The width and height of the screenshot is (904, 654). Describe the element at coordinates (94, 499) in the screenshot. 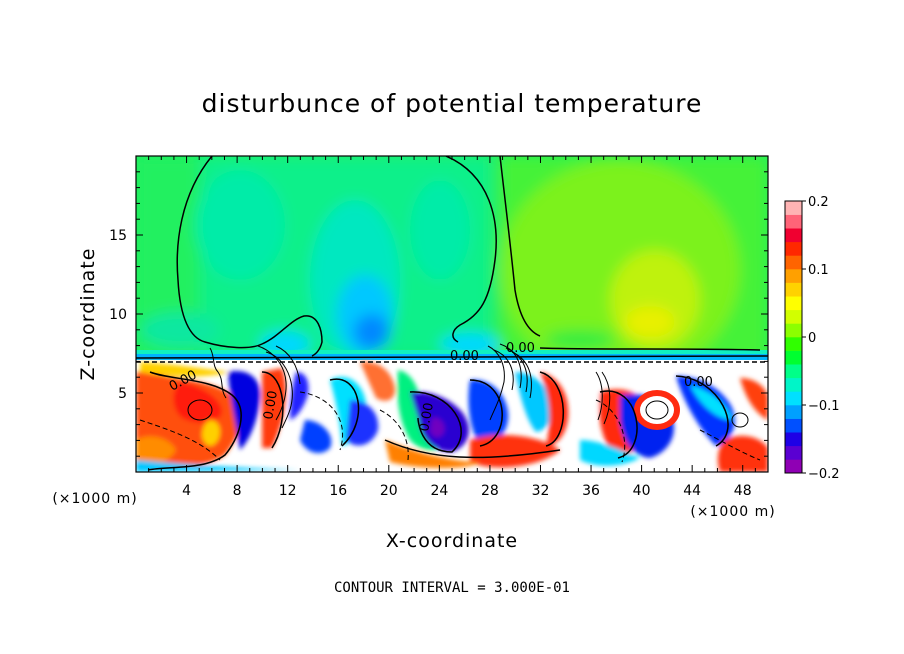

I see `x-unit-label-left: (×1000 m)` at that location.